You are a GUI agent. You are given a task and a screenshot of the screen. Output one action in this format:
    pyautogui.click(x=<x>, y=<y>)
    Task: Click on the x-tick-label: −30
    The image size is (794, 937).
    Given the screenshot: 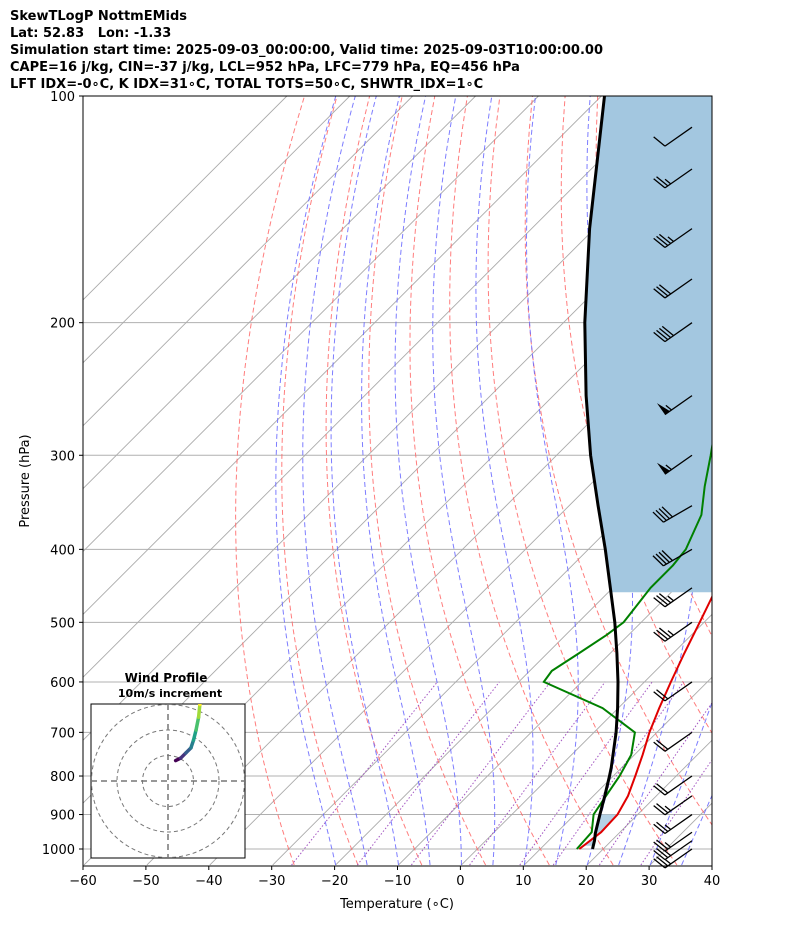 What is the action you would take?
    pyautogui.click(x=271, y=881)
    